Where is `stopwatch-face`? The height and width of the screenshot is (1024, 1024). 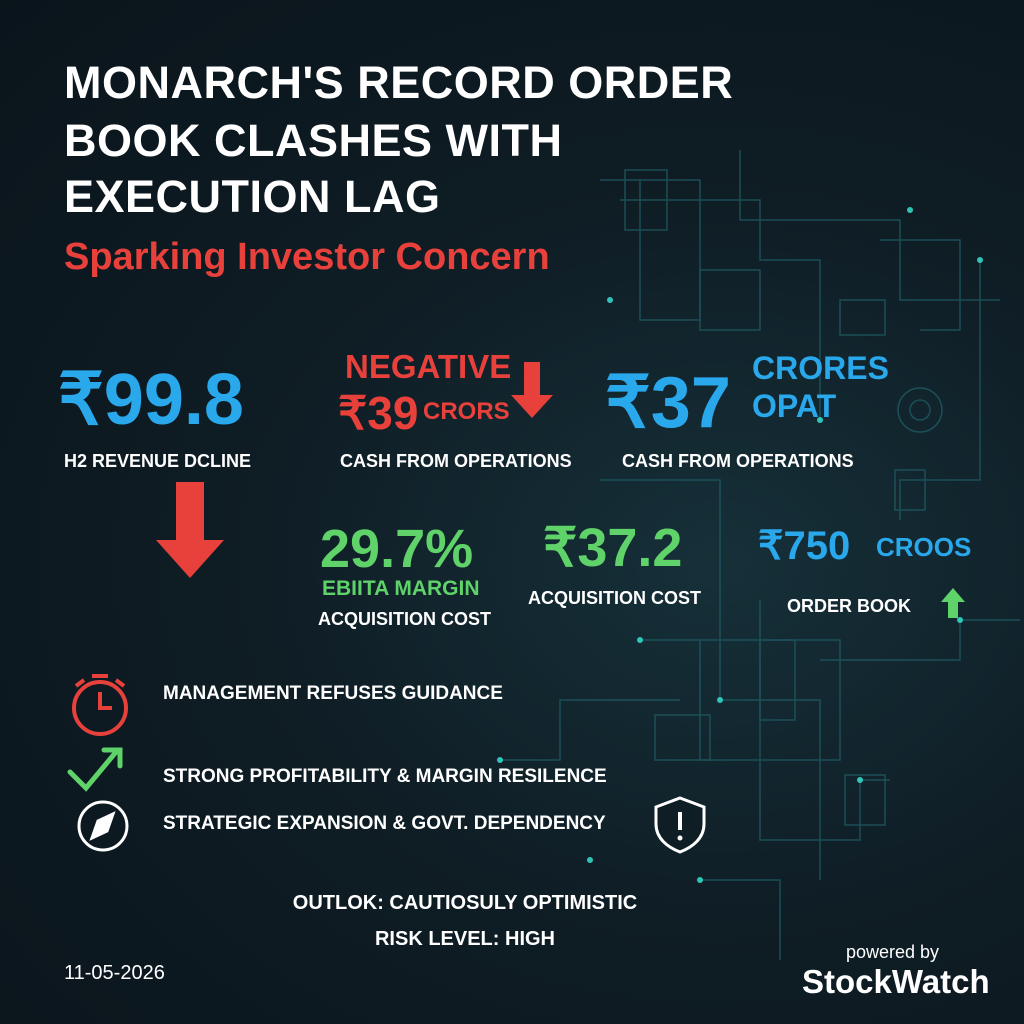 stopwatch-face is located at coordinates (100, 708).